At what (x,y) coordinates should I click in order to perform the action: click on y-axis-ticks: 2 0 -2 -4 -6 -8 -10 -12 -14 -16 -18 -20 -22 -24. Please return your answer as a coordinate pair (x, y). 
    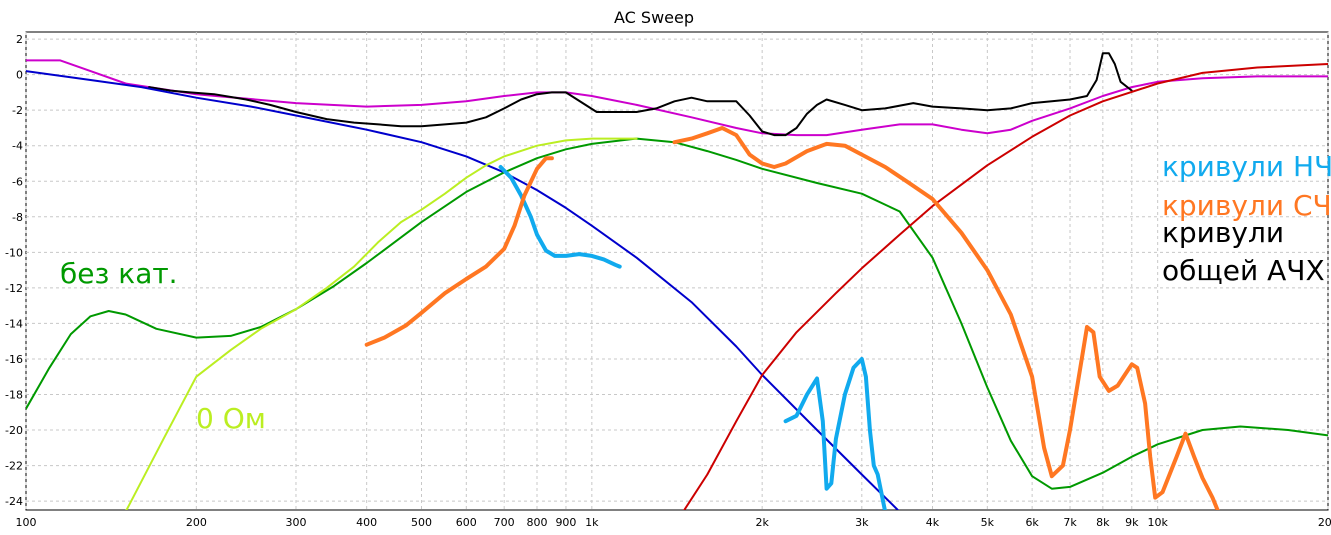
    Looking at the image, I should click on (14, 270).